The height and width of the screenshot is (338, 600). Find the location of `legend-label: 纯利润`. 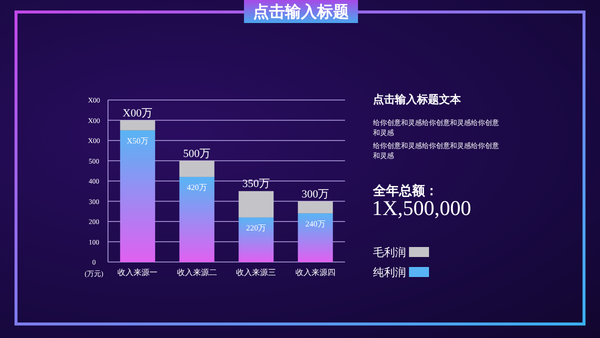

legend-label: 纯利润 is located at coordinates (389, 272).